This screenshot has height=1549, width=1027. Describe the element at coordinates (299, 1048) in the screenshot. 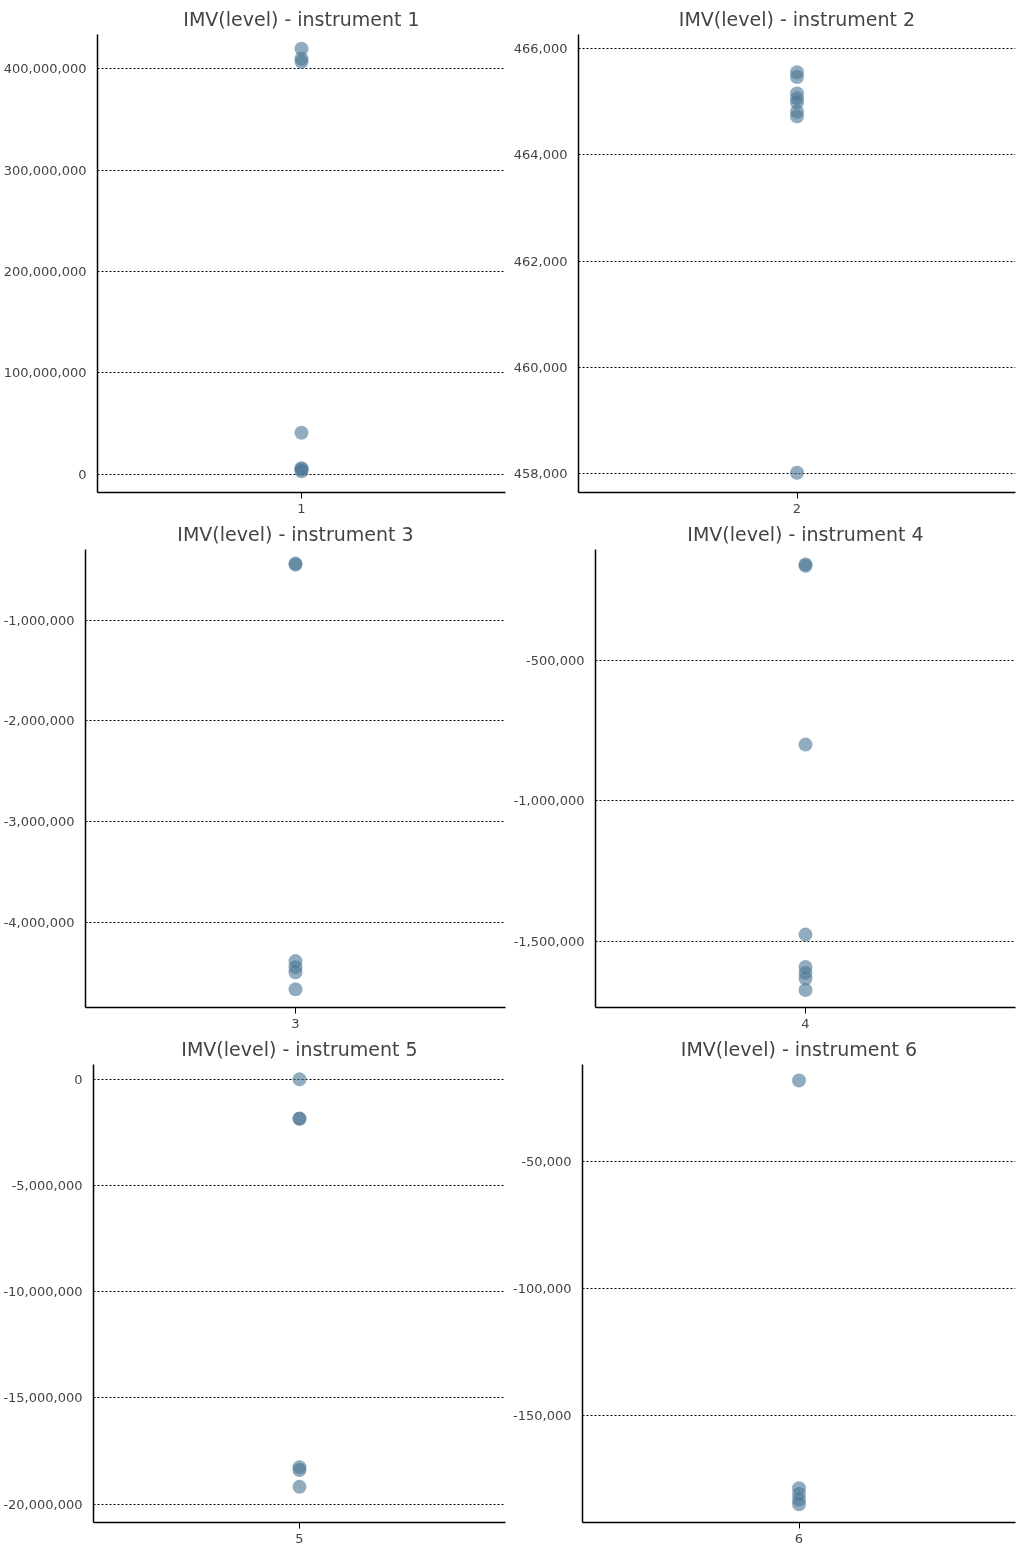

I see `chart-title: IMV(level) - instrument 5` at that location.